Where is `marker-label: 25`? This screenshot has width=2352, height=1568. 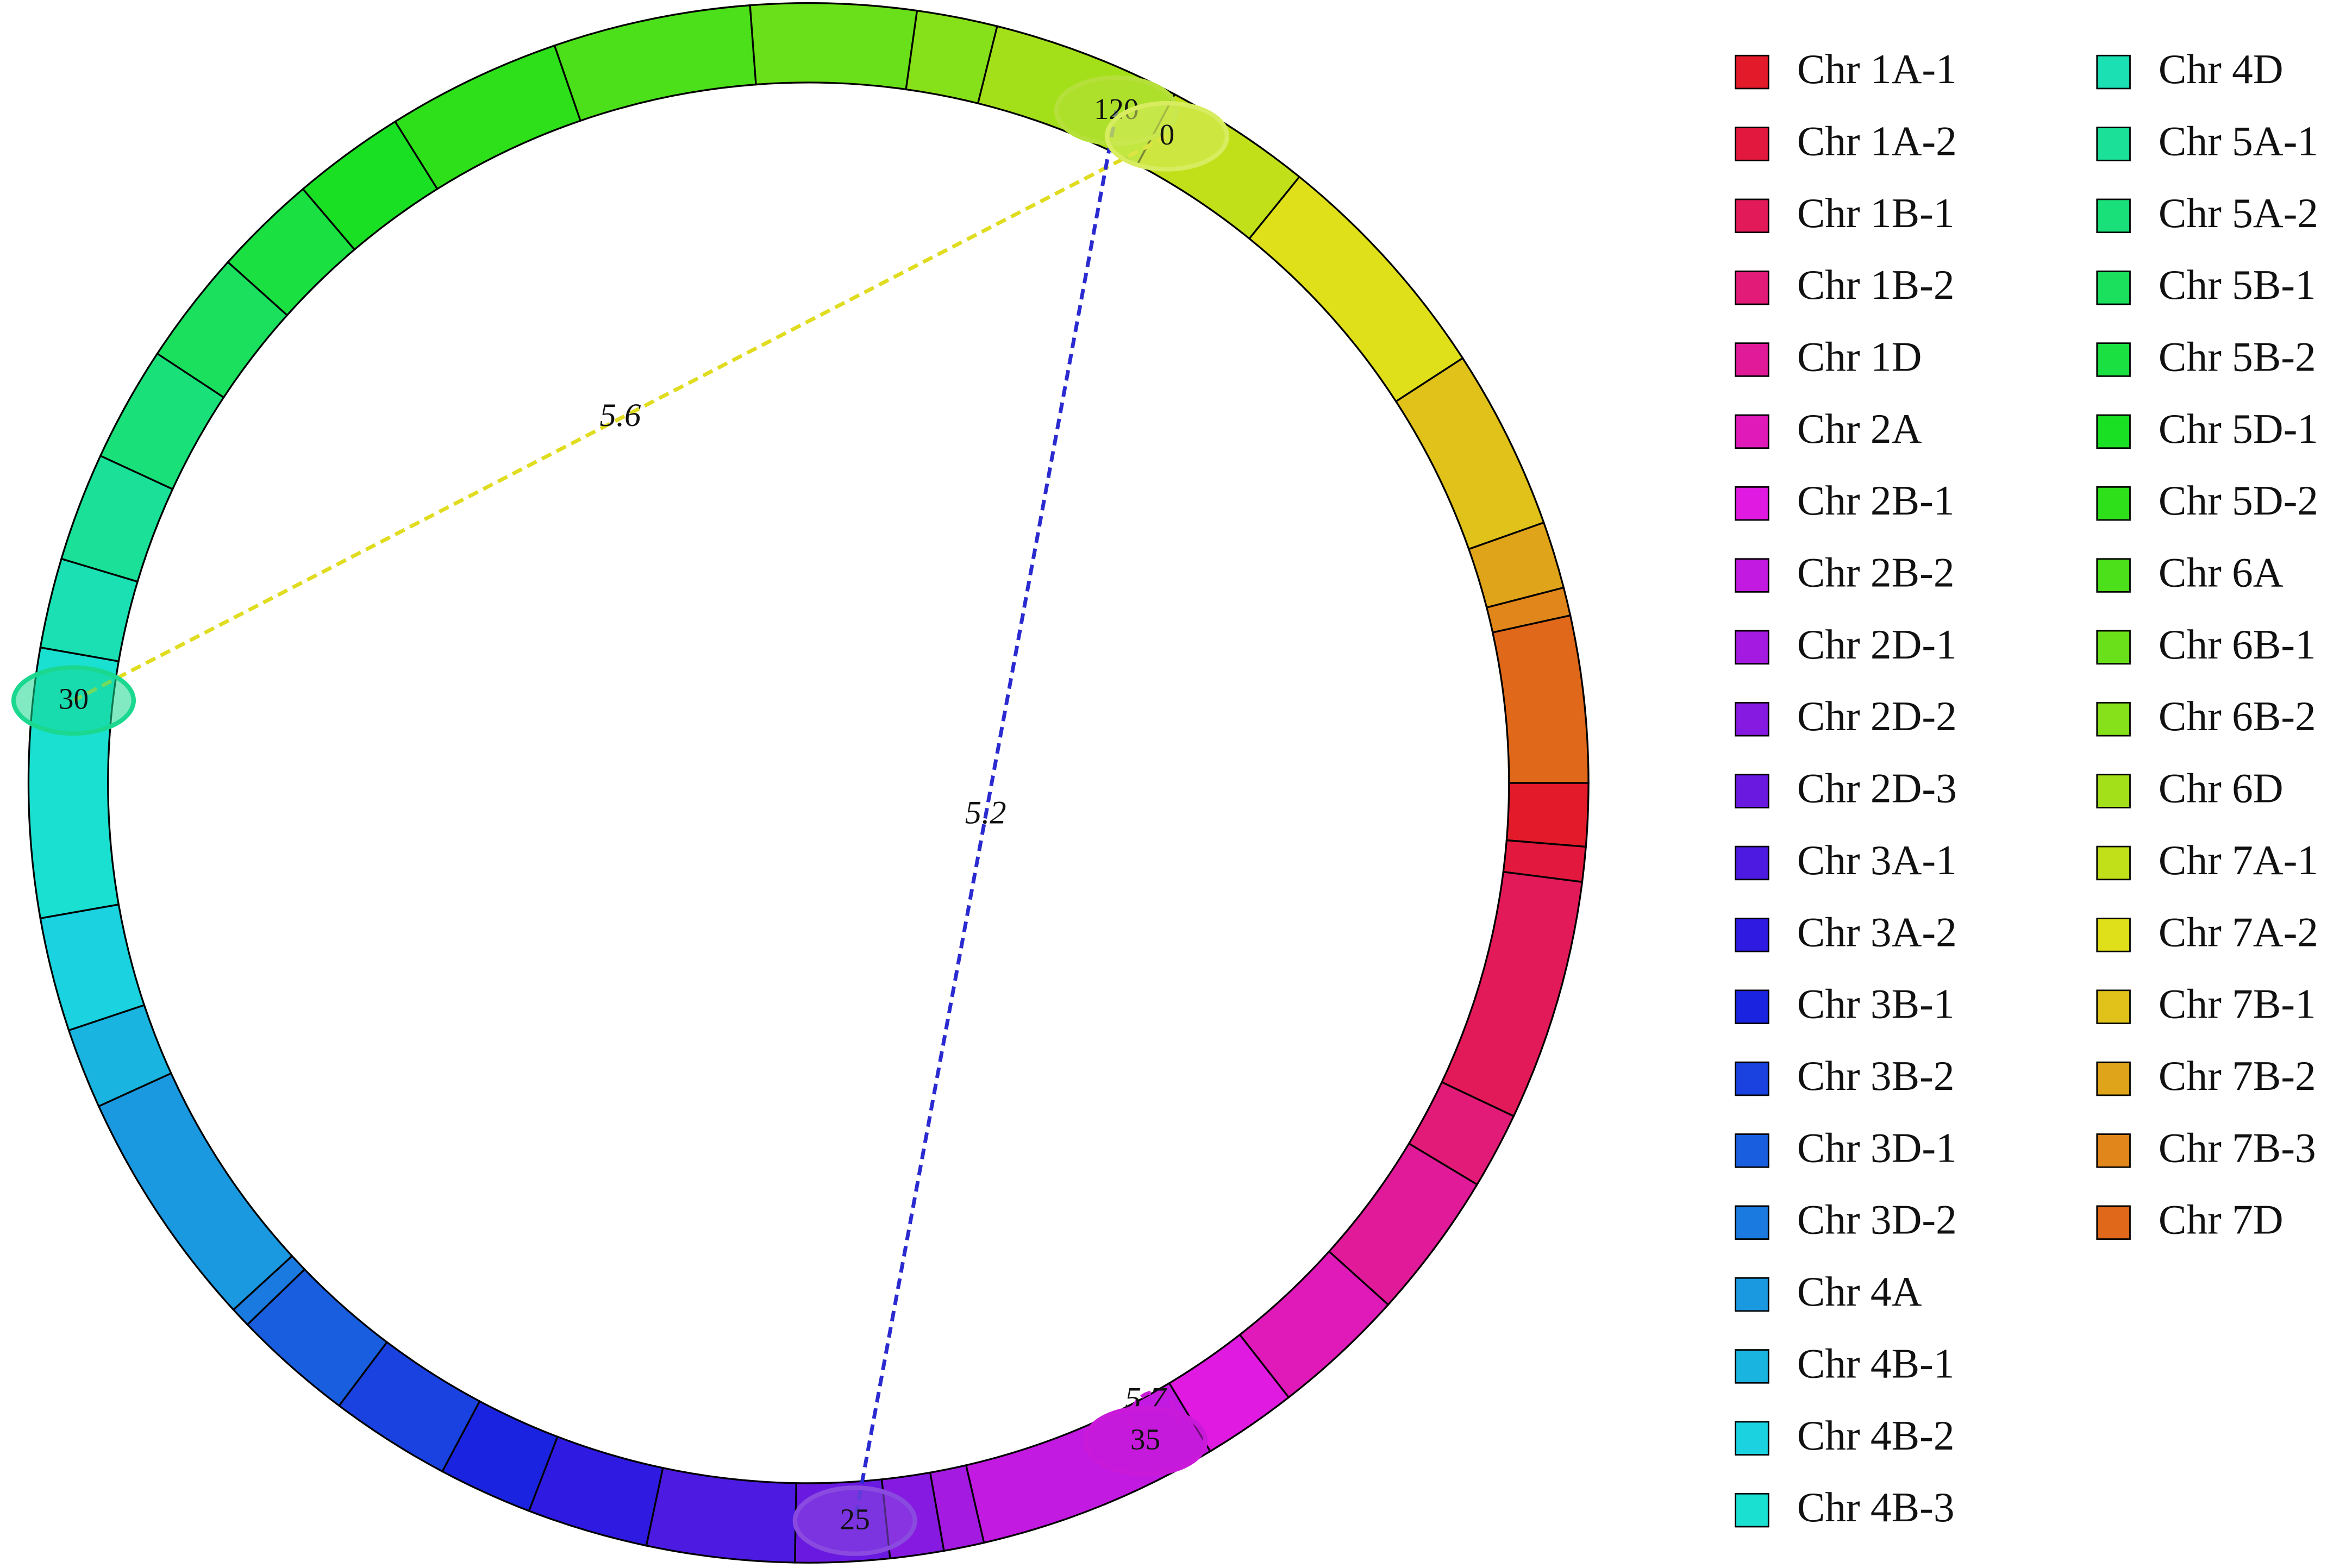 marker-label: 25 is located at coordinates (855, 1518).